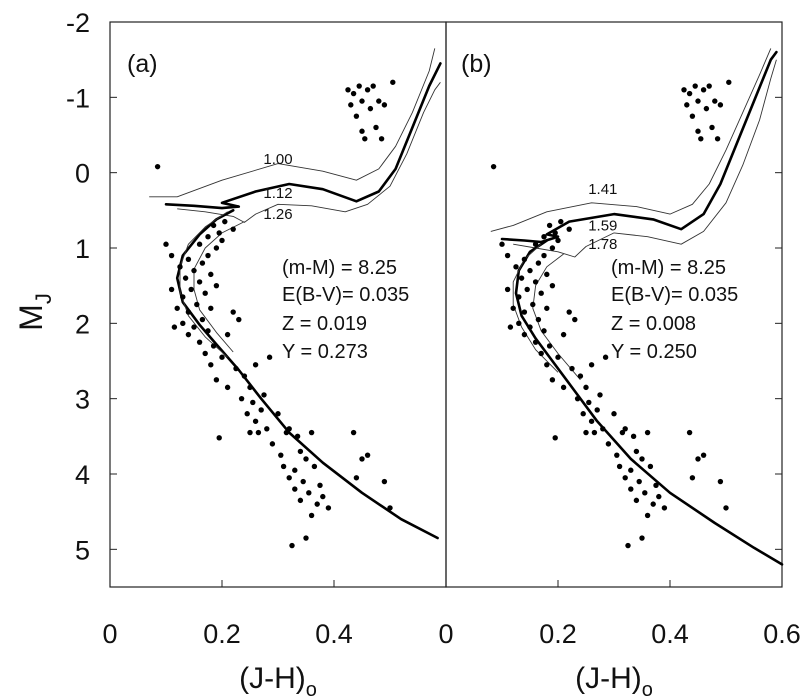 Image resolution: width=808 pixels, height=700 pixels. Describe the element at coordinates (109, 634) in the screenshot. I see `panel-a-x-tick-label: 0` at that location.